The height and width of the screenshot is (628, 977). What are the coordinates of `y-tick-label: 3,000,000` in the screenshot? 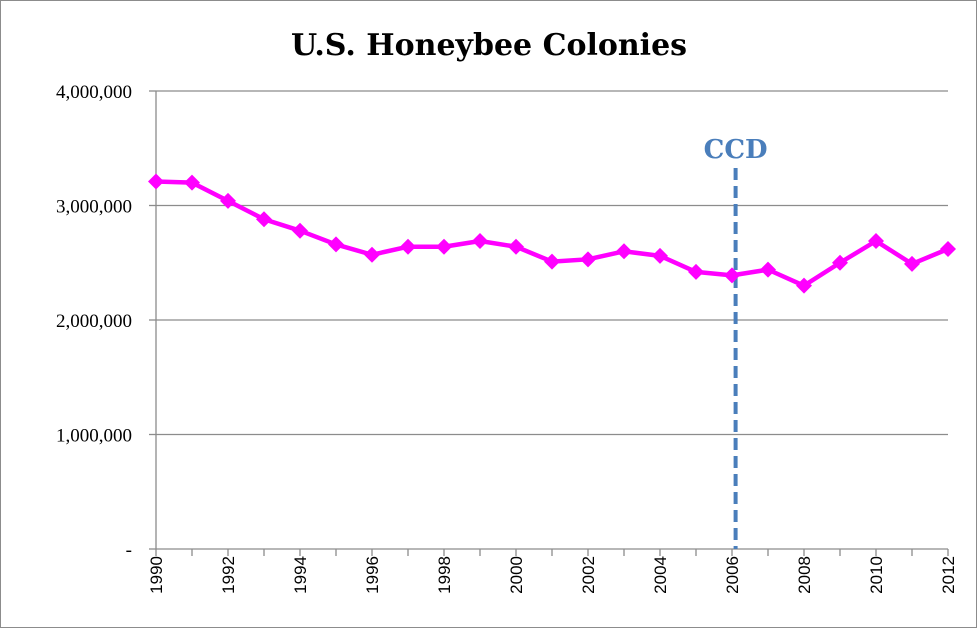 It's located at (94, 207).